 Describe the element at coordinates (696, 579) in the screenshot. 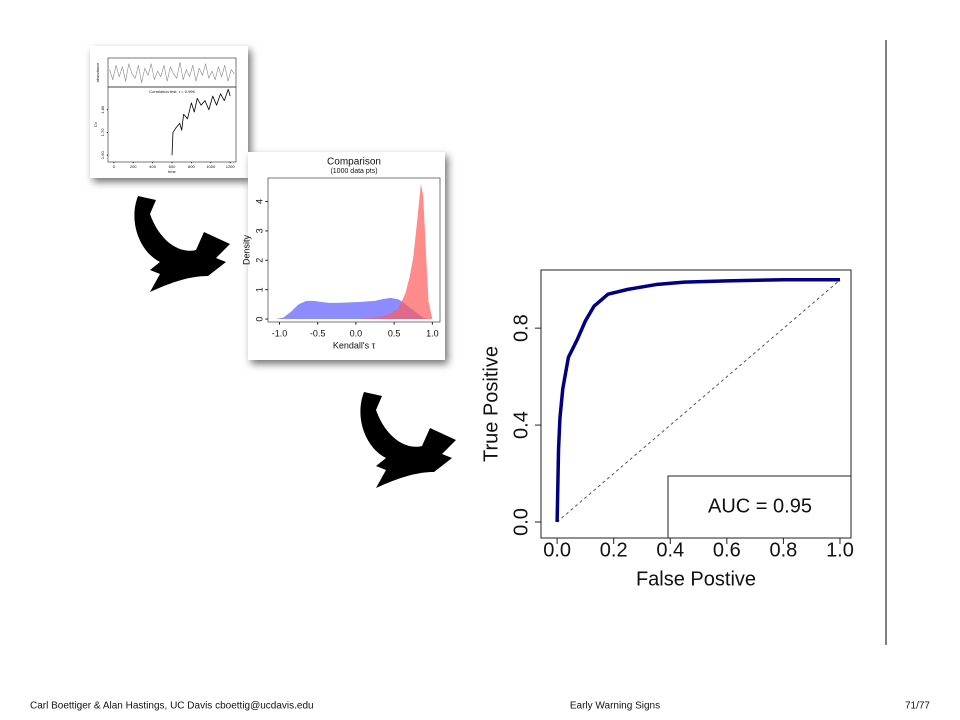

I see `x-axis-label: False Postive` at that location.